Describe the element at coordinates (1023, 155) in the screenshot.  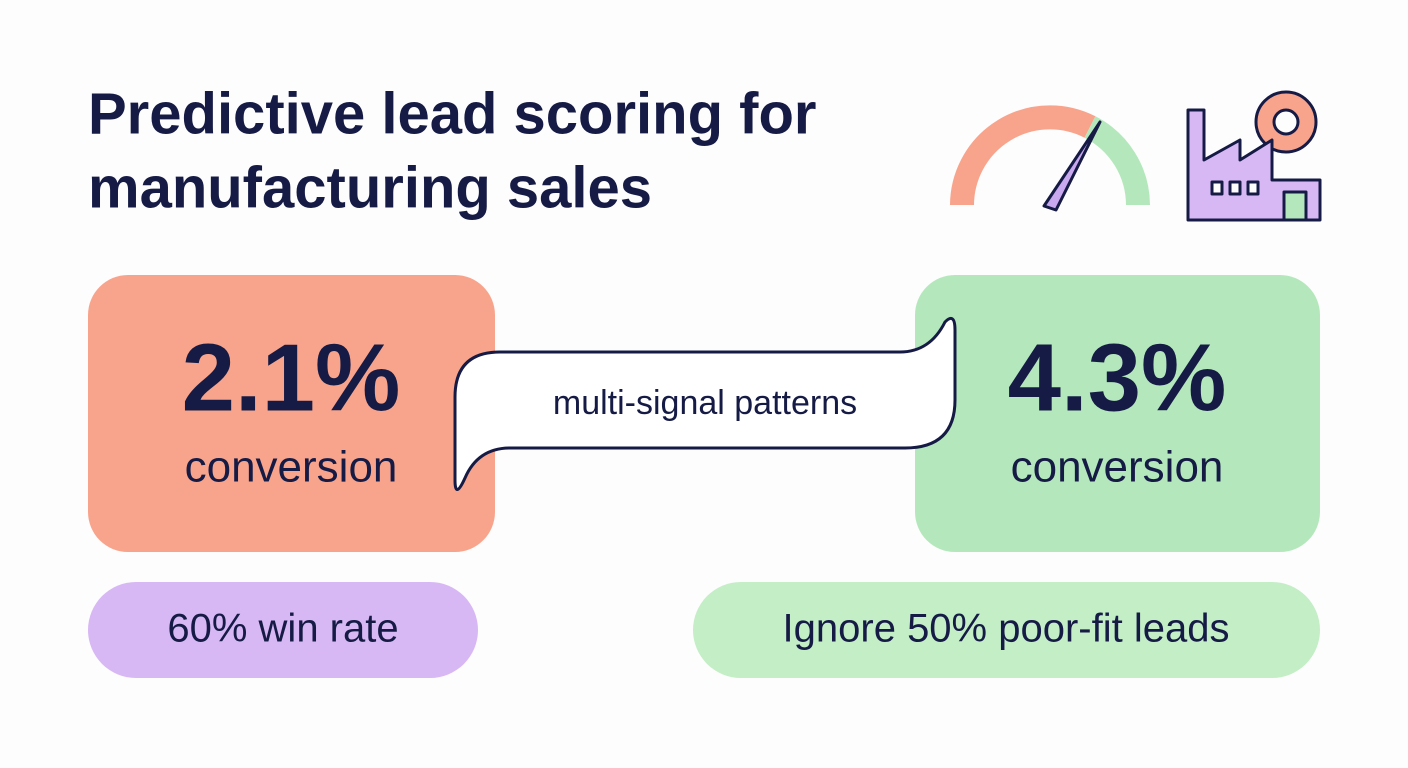
I see `gauge-arc-low` at that location.